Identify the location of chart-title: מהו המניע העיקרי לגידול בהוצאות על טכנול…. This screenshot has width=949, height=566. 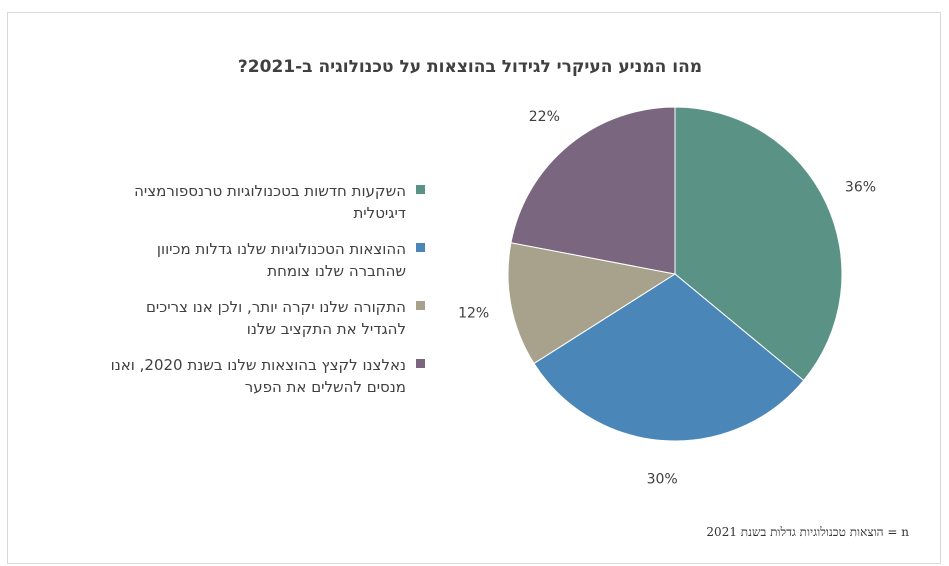
(470, 67).